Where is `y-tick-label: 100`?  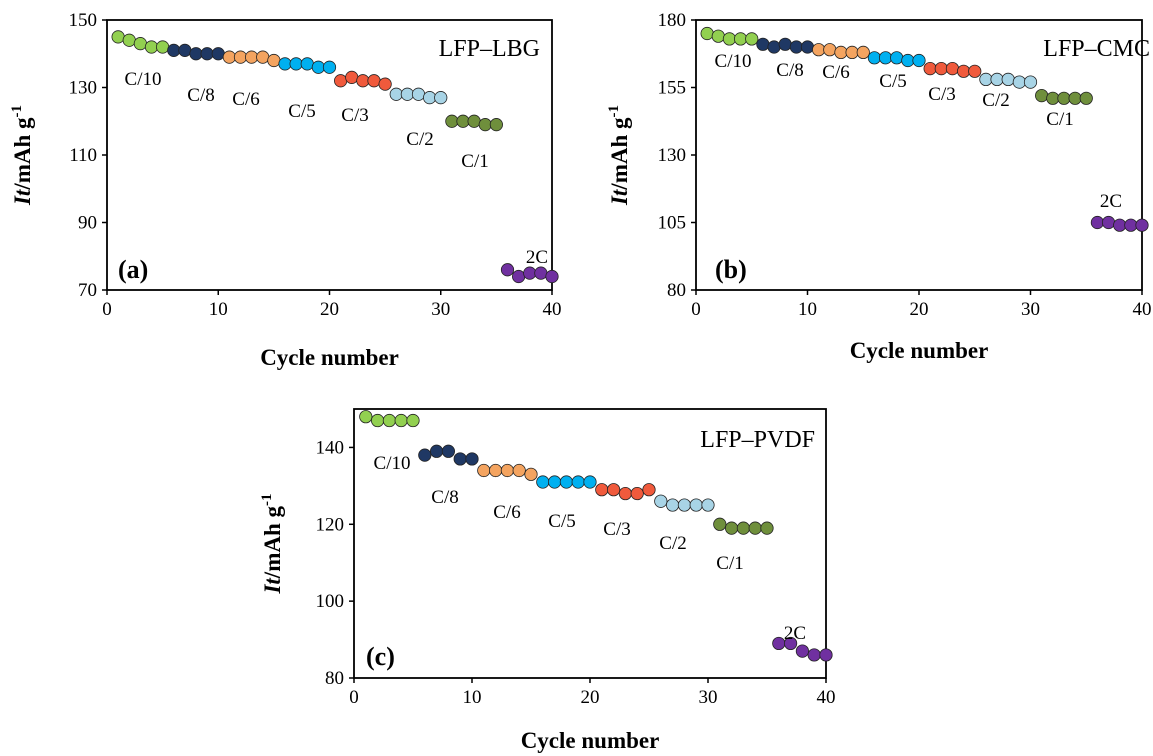
y-tick-label: 100 is located at coordinates (330, 601).